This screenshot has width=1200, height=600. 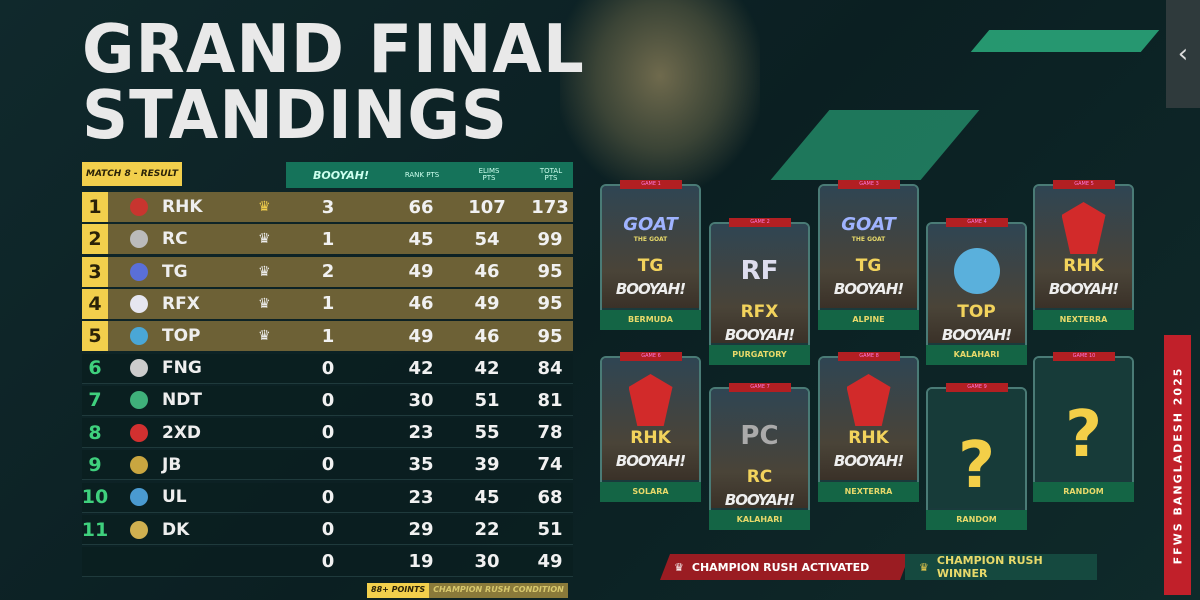 I want to click on team-logo: PC, so click(x=759, y=436).